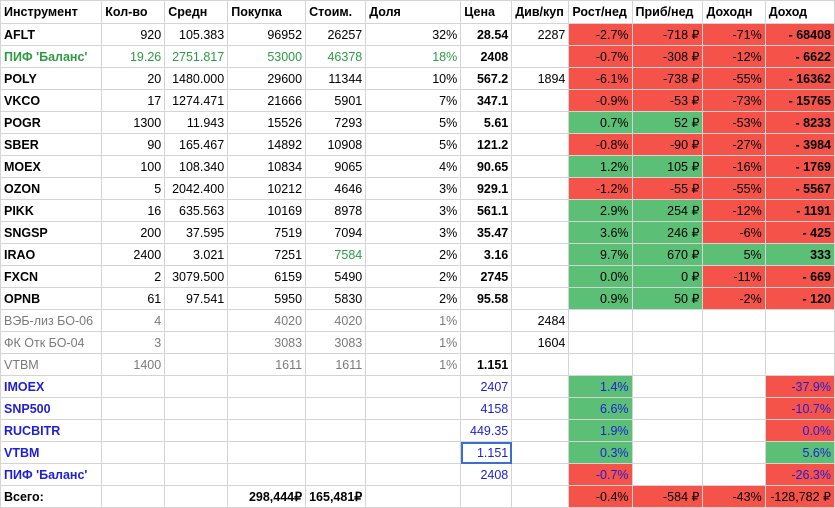 The height and width of the screenshot is (508, 835). I want to click on cell-value: 5490, so click(336, 276).